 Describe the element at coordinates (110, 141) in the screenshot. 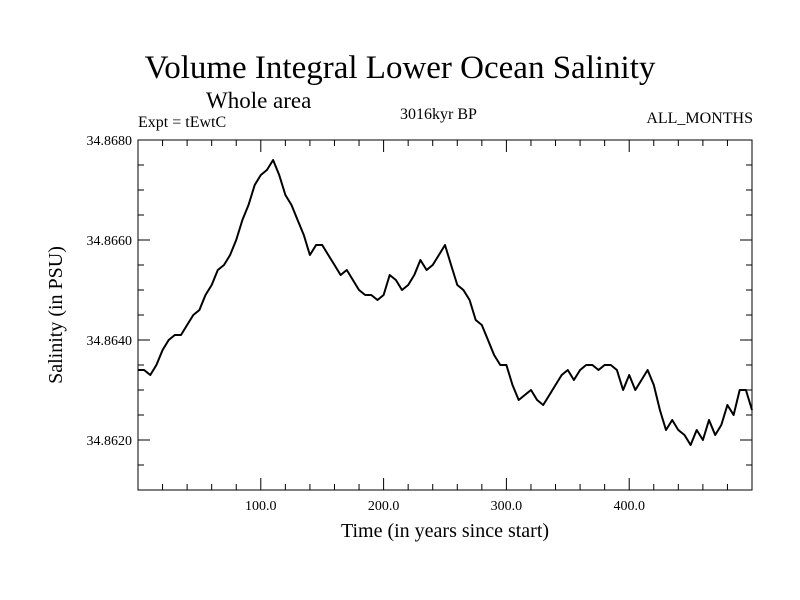

I see `y-tick-label: 34.8680` at that location.